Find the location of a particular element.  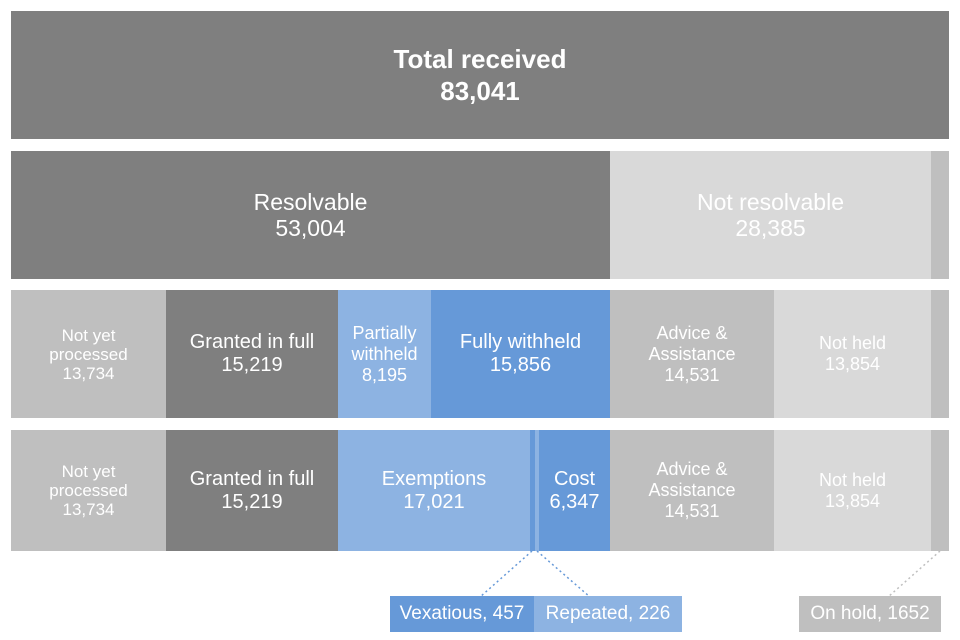

partially-withheld-line1: Partially is located at coordinates (384, 332).